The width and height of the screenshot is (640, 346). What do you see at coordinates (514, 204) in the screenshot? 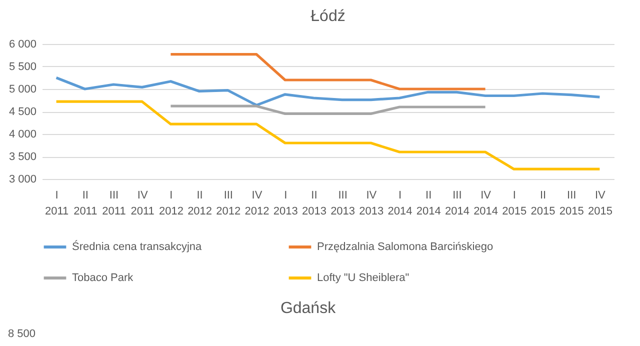
I see `x-tick-label: I 2015` at bounding box center [514, 204].